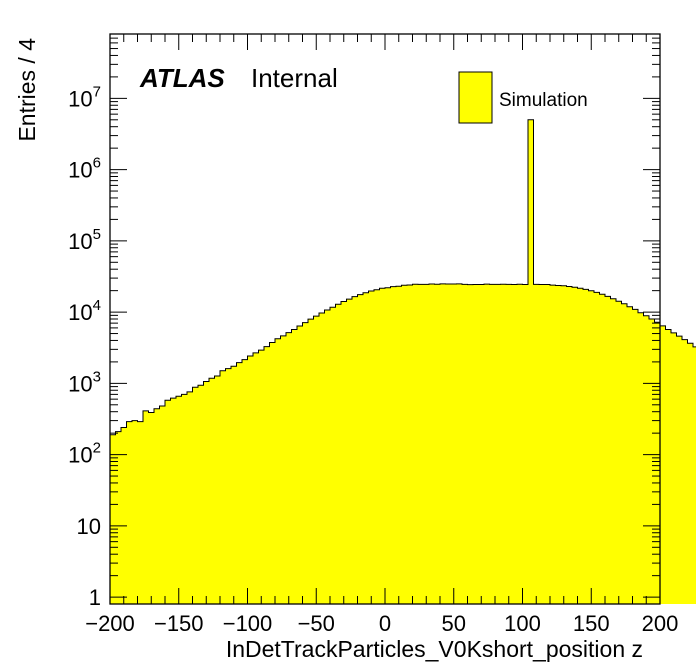 This screenshot has width=696, height=672. What do you see at coordinates (523, 97) in the screenshot?
I see `legend: Simulation` at bounding box center [523, 97].